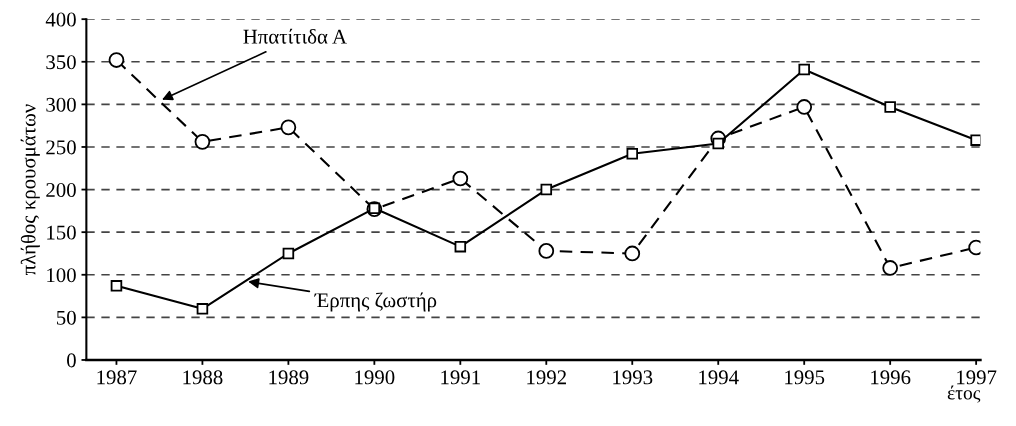 The height and width of the screenshot is (426, 1016). Describe the element at coordinates (295, 36) in the screenshot. I see `text: Ηπατίτιδα Α` at that location.